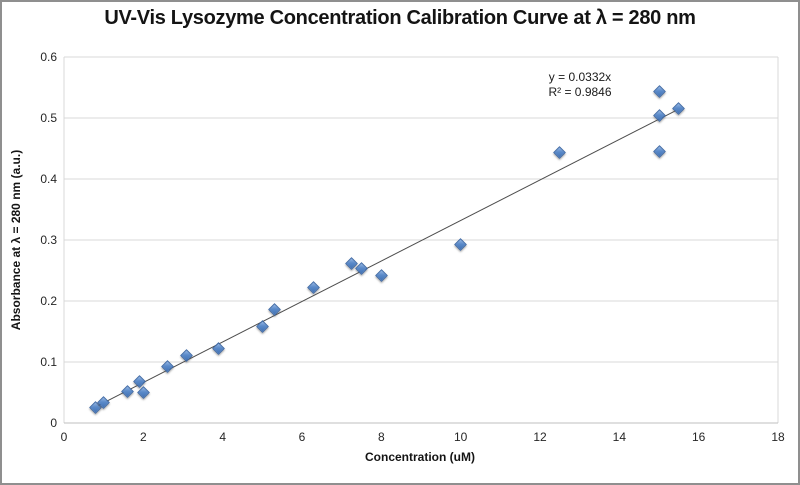 This screenshot has width=800, height=485. I want to click on x-tick-label: 10, so click(460, 437).